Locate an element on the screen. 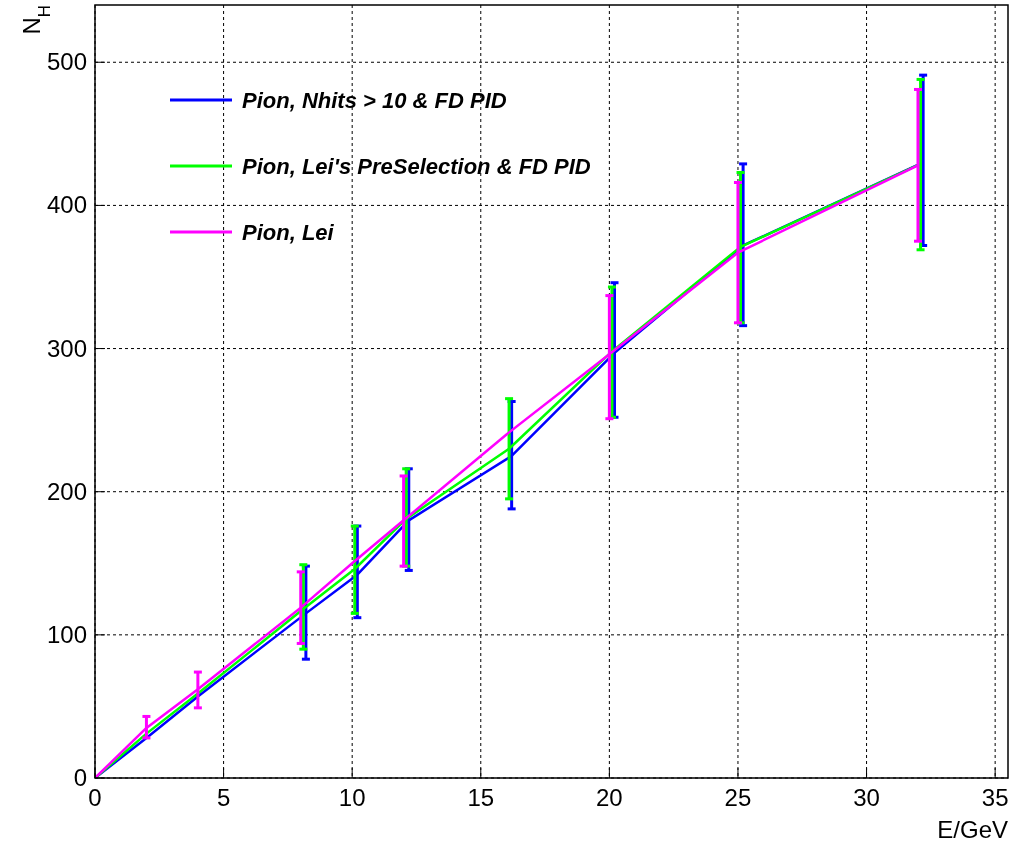 The width and height of the screenshot is (1012, 848). x-tick-label: 30 is located at coordinates (866, 797).